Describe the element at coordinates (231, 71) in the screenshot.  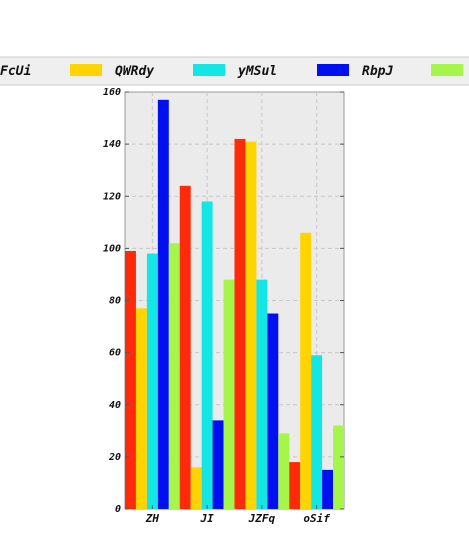
I see `legend: QWRdy yMSul RbpJ FcUi` at that location.